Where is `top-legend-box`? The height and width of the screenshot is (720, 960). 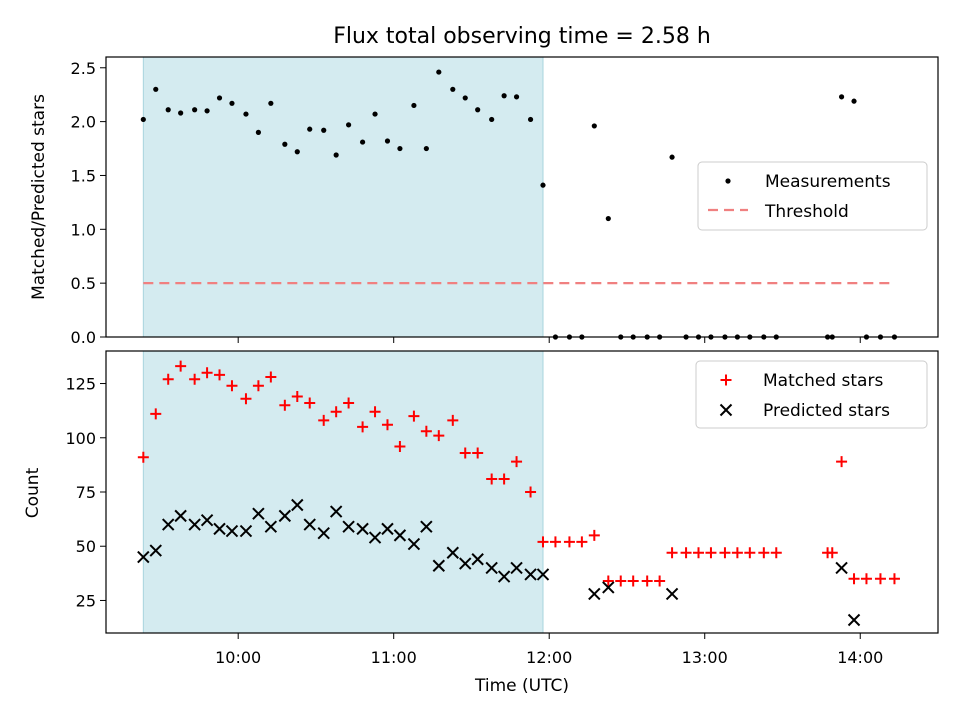
top-legend-box is located at coordinates (812, 196).